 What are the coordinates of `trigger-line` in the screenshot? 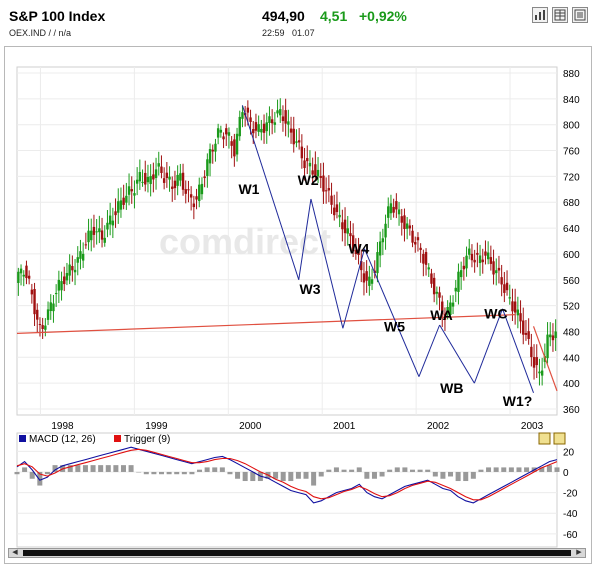 It's located at (287, 474).